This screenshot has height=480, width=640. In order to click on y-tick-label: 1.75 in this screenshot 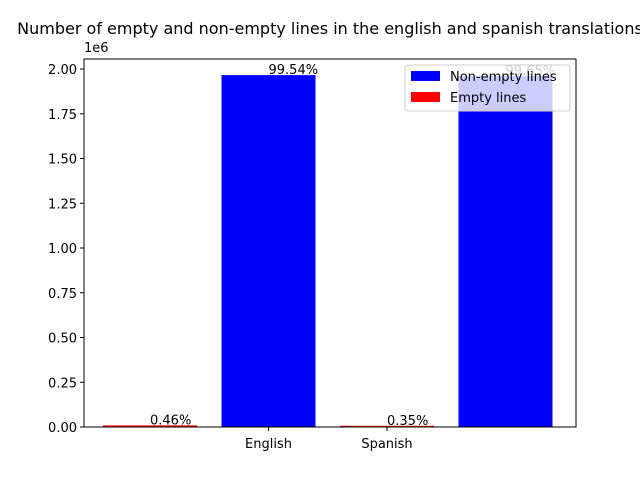, I will do `click(62, 115)`.